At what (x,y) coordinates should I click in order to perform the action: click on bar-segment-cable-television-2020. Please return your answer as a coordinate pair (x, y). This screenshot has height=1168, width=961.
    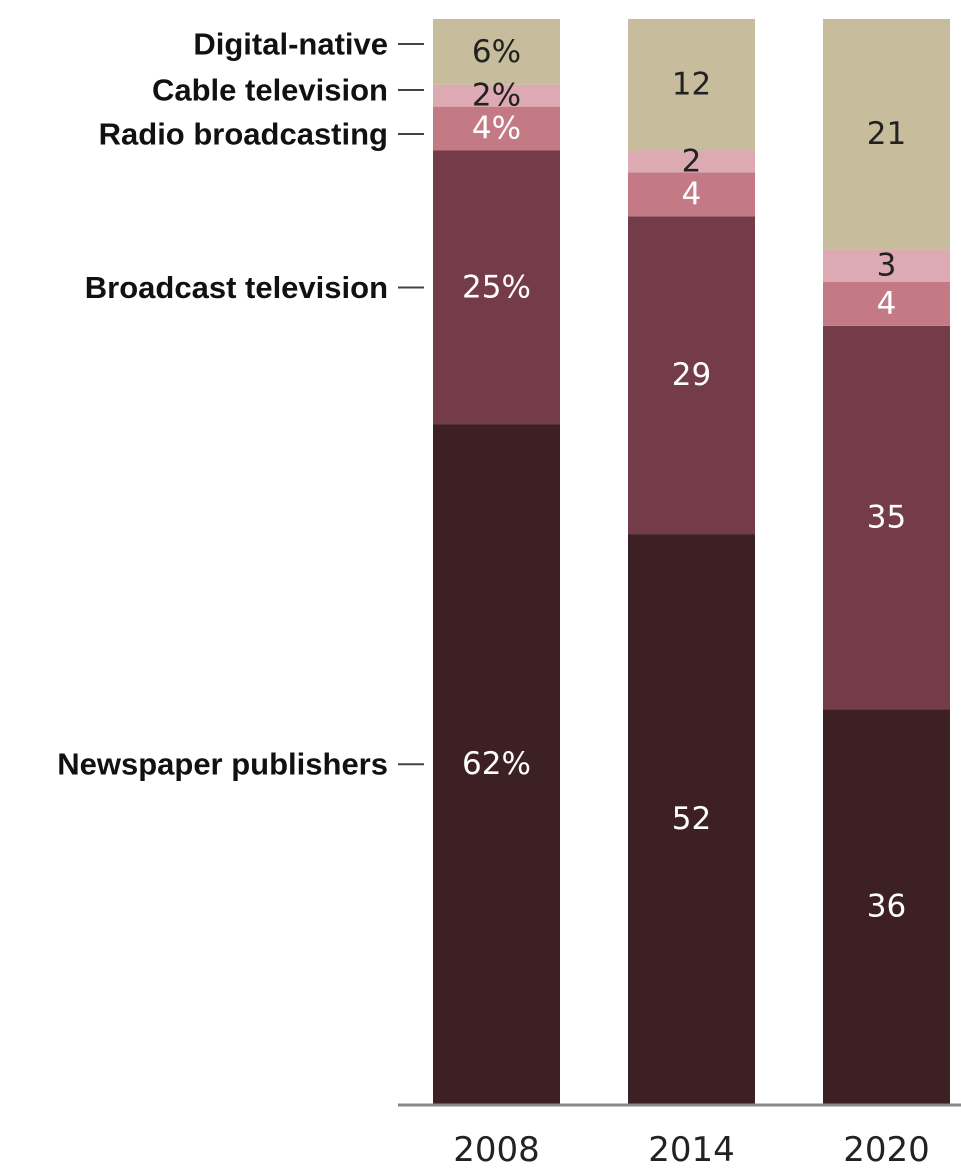
    Looking at the image, I should click on (886, 265).